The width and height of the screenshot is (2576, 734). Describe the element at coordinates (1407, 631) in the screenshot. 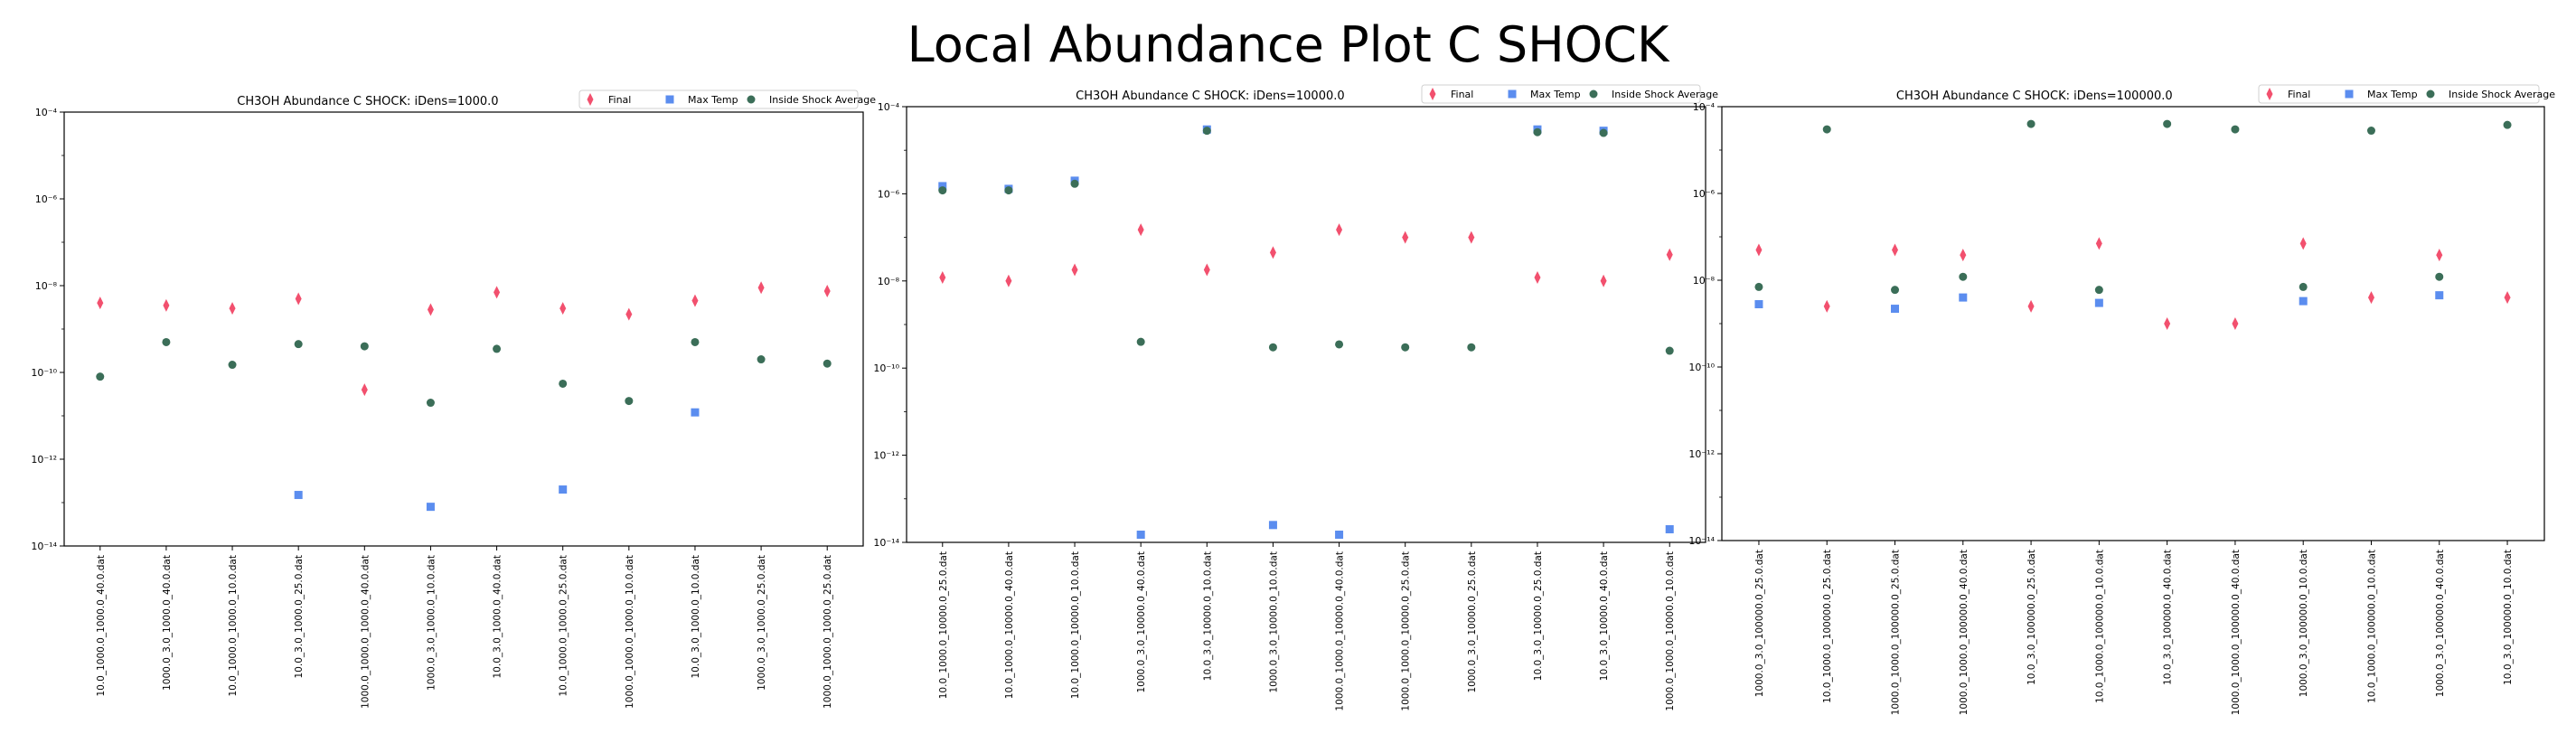

I see `x-tick-label: 1000.0_1000.0_10000.0_25.0.dat` at that location.